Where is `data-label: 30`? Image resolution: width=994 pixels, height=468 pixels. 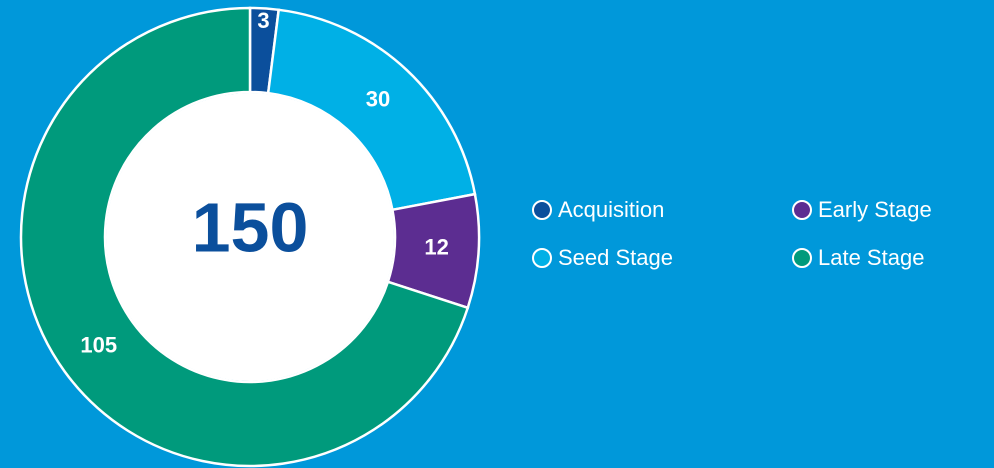 data-label: 30 is located at coordinates (378, 98).